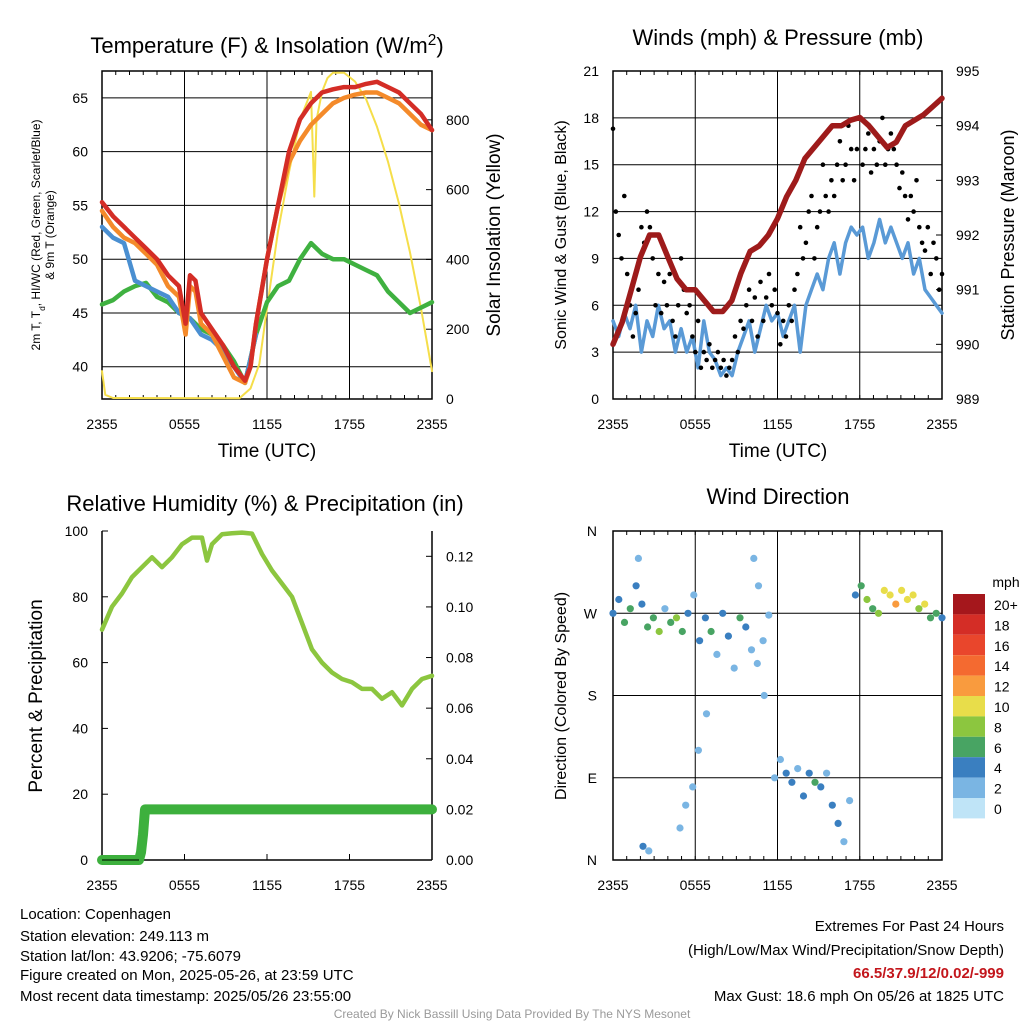 The width and height of the screenshot is (1024, 1024). Describe the element at coordinates (1002, 687) in the screenshot. I see `legend-label: 12` at that location.